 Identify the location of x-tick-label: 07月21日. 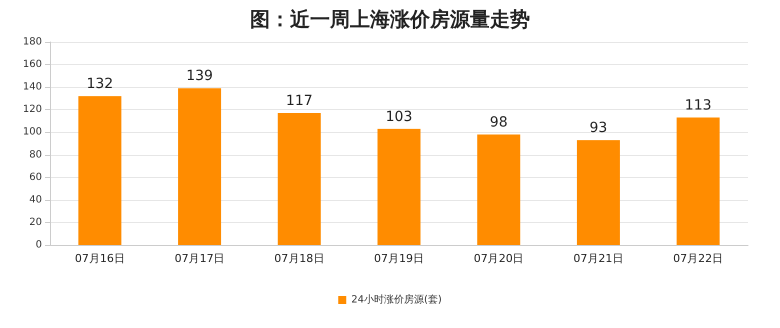
(598, 258).